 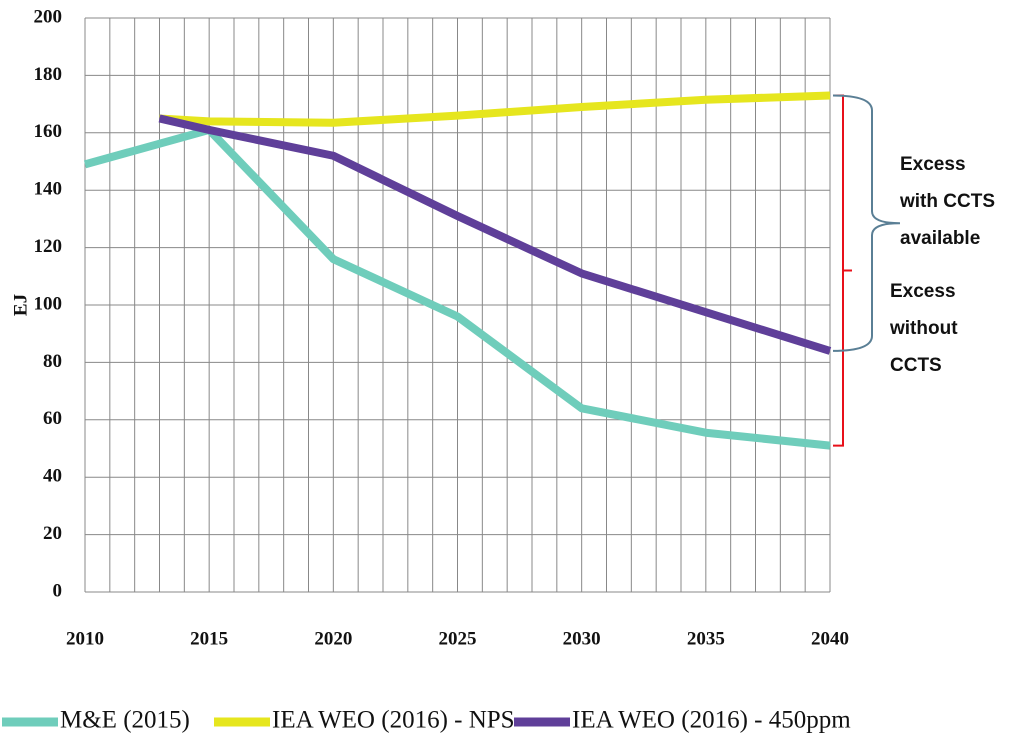 What do you see at coordinates (52, 476) in the screenshot?
I see `y-tick-label: 40` at bounding box center [52, 476].